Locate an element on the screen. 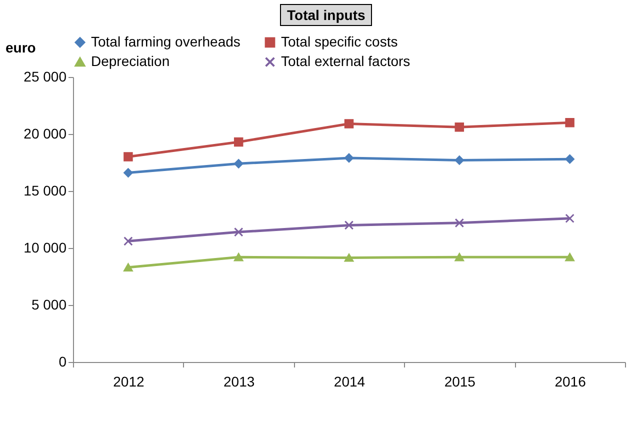 The width and height of the screenshot is (638, 439). legend-label: Total external factors is located at coordinates (345, 61).